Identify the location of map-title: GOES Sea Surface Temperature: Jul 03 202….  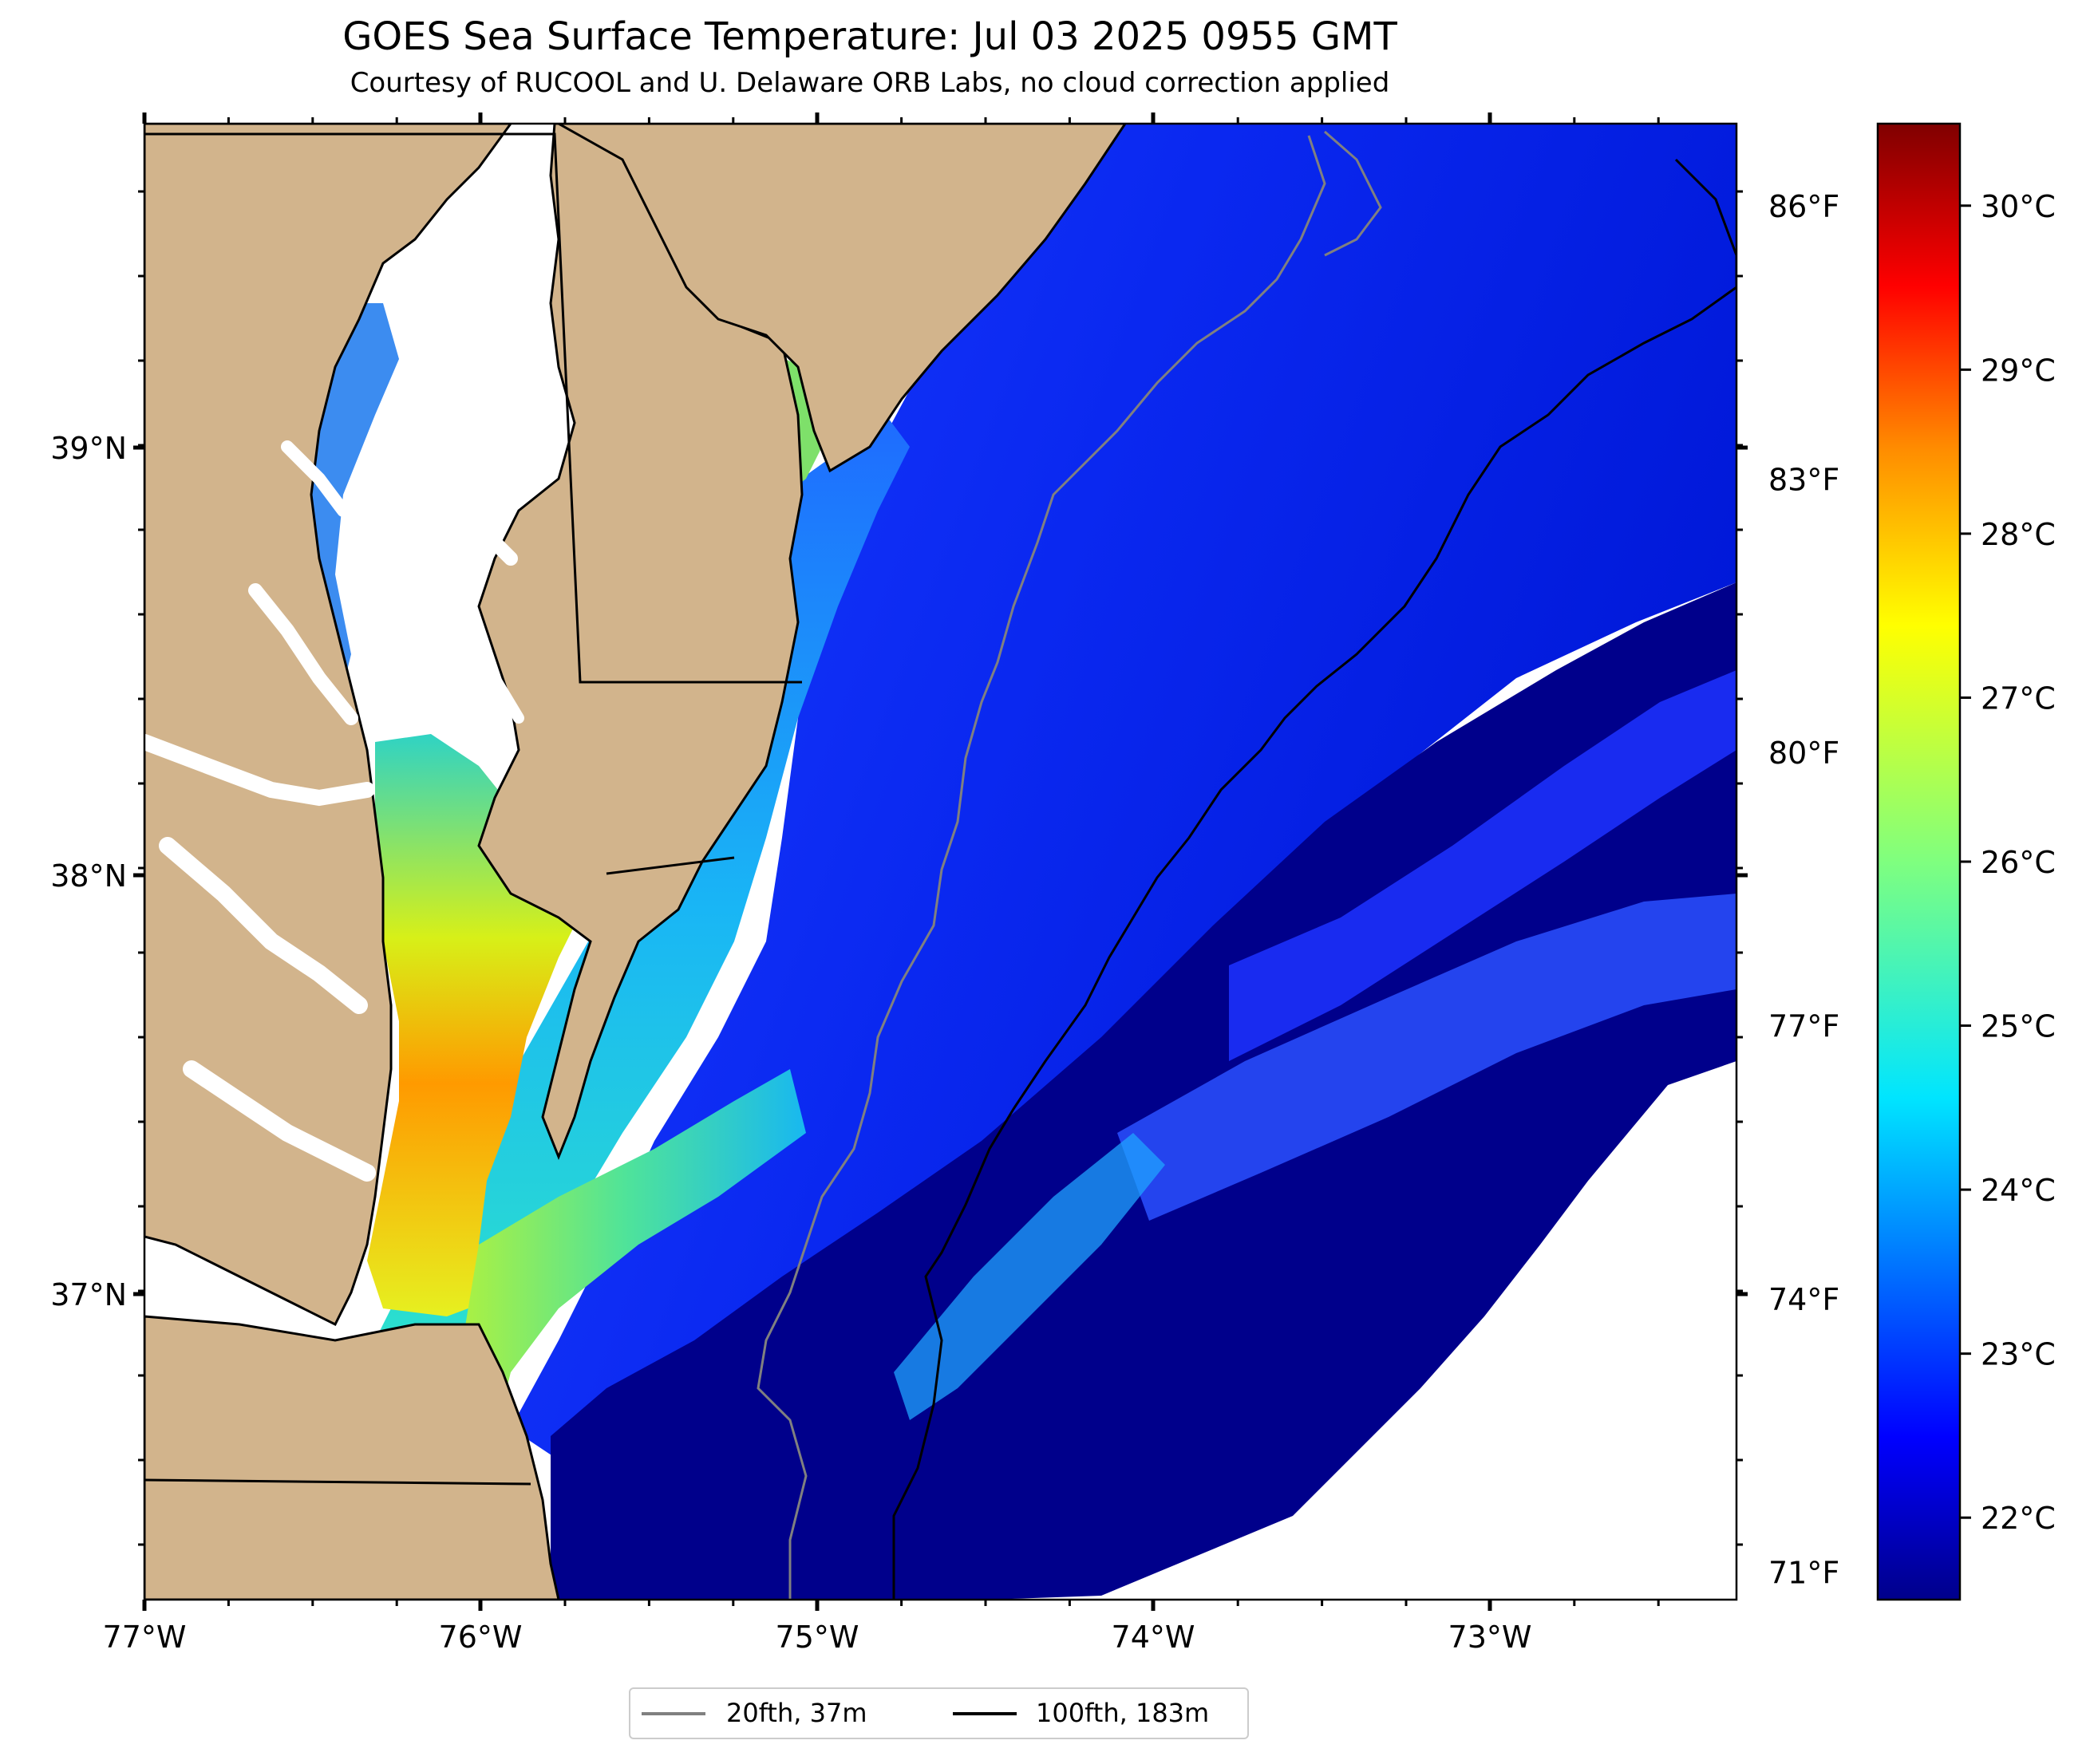
(869, 36).